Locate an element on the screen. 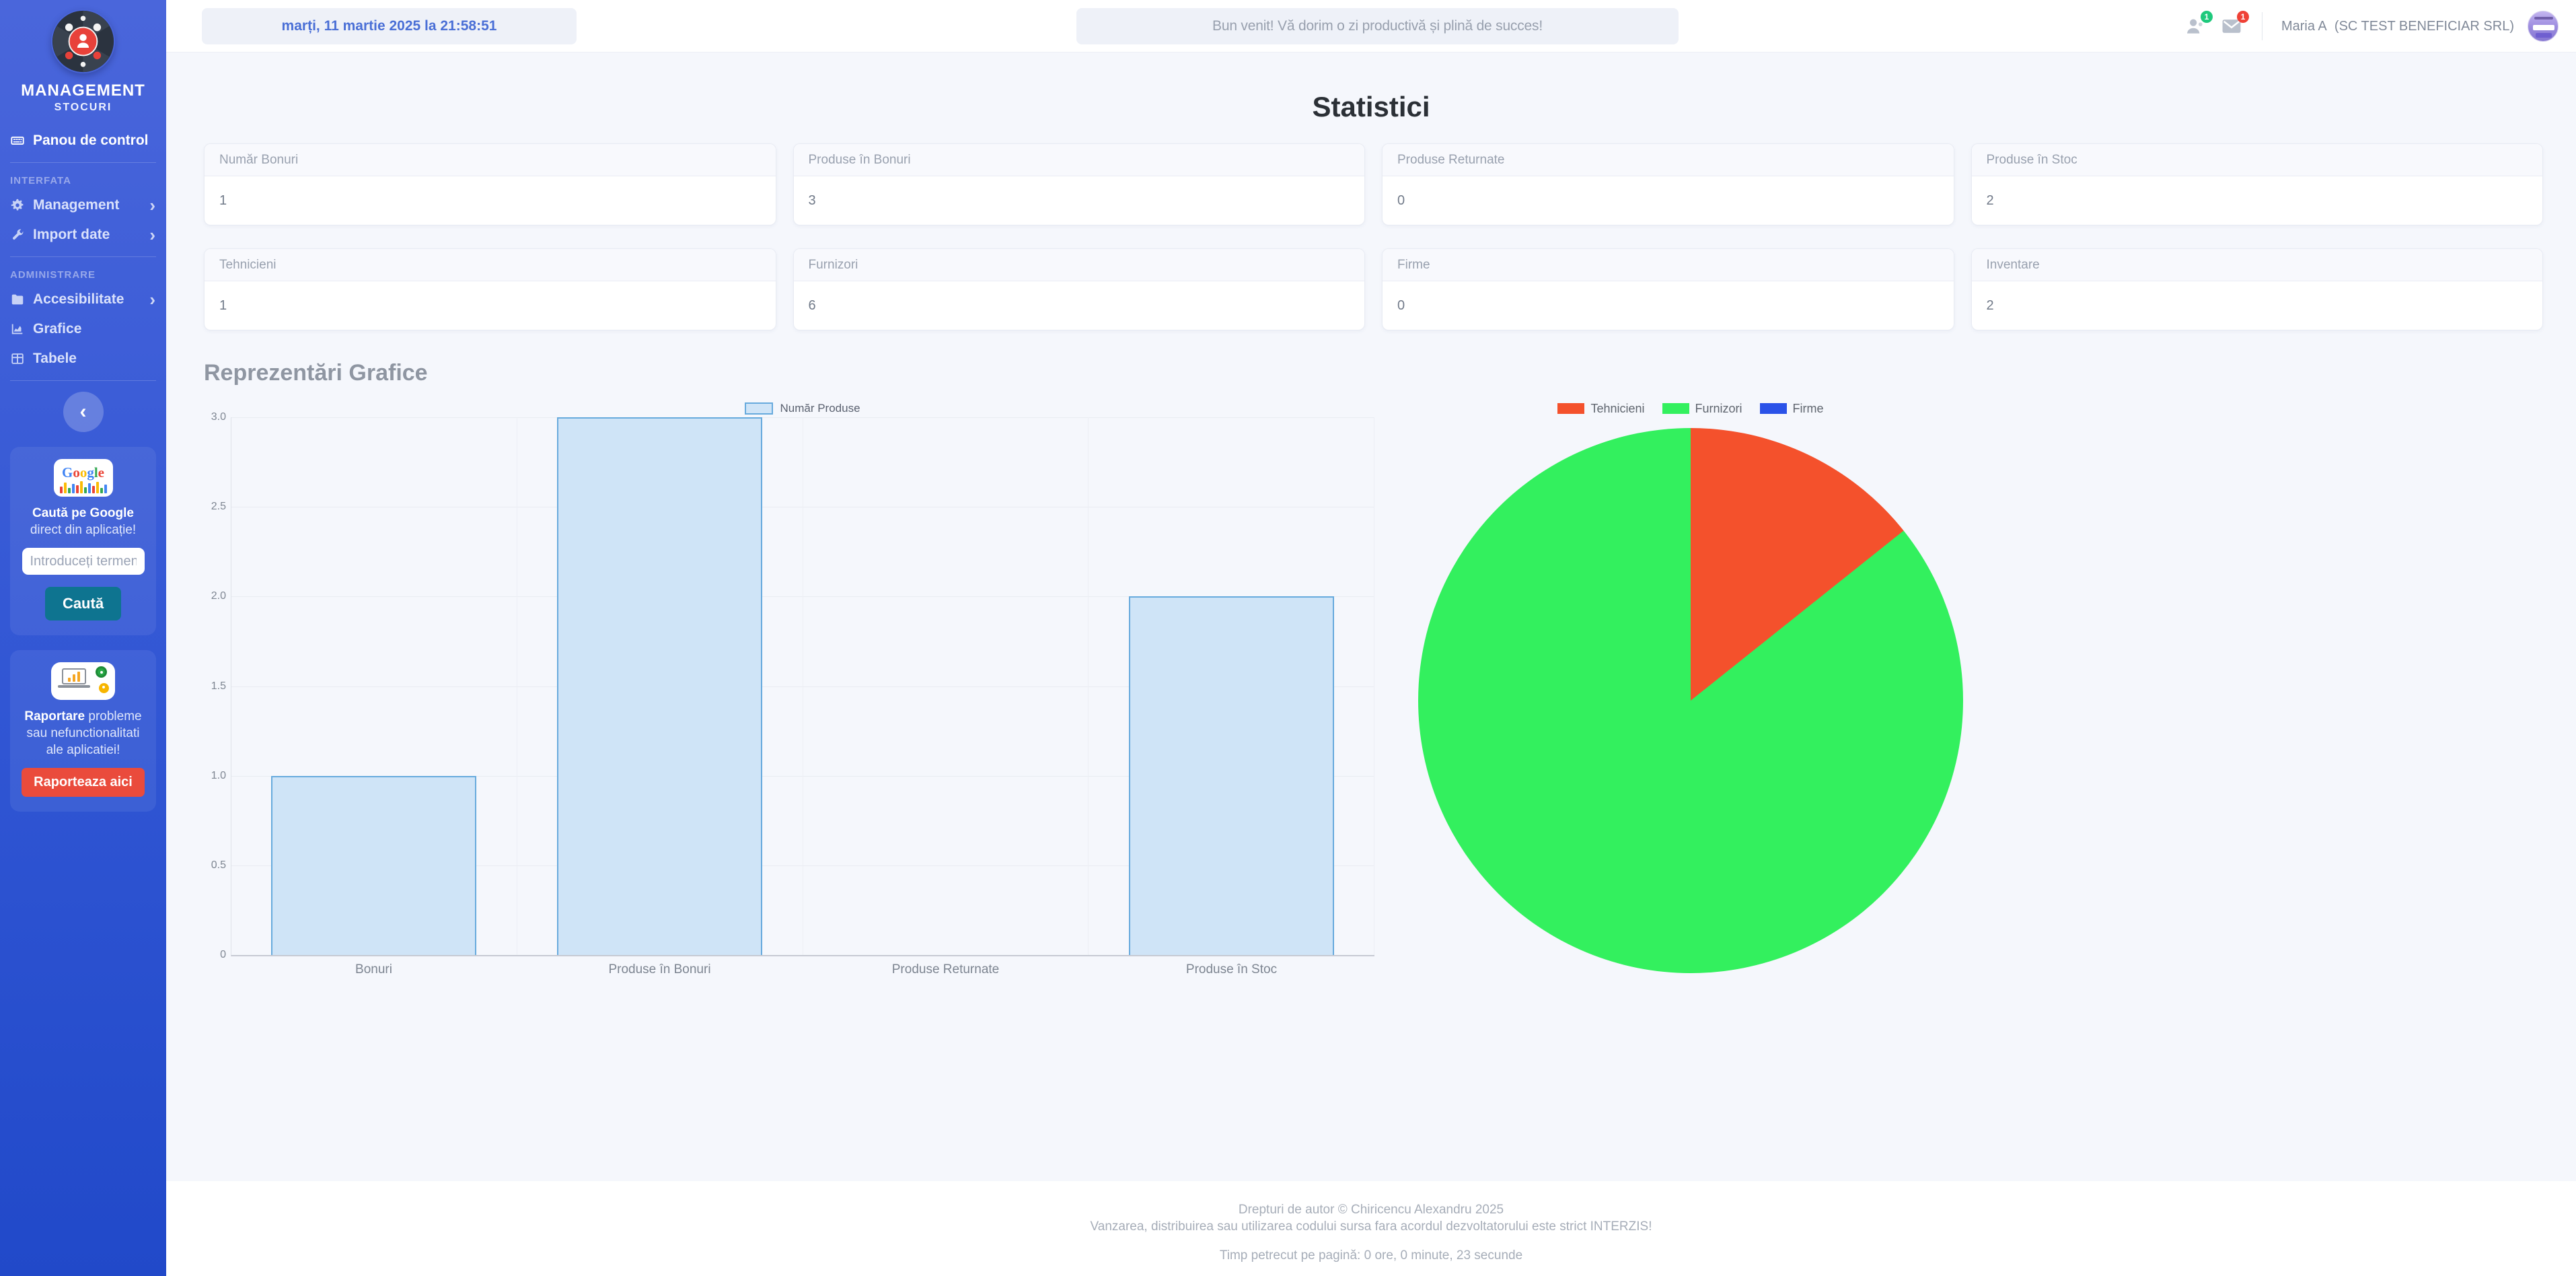 The height and width of the screenshot is (1276, 2576). sidebar-item-panou-de-control: Panou de control is located at coordinates (83, 140).